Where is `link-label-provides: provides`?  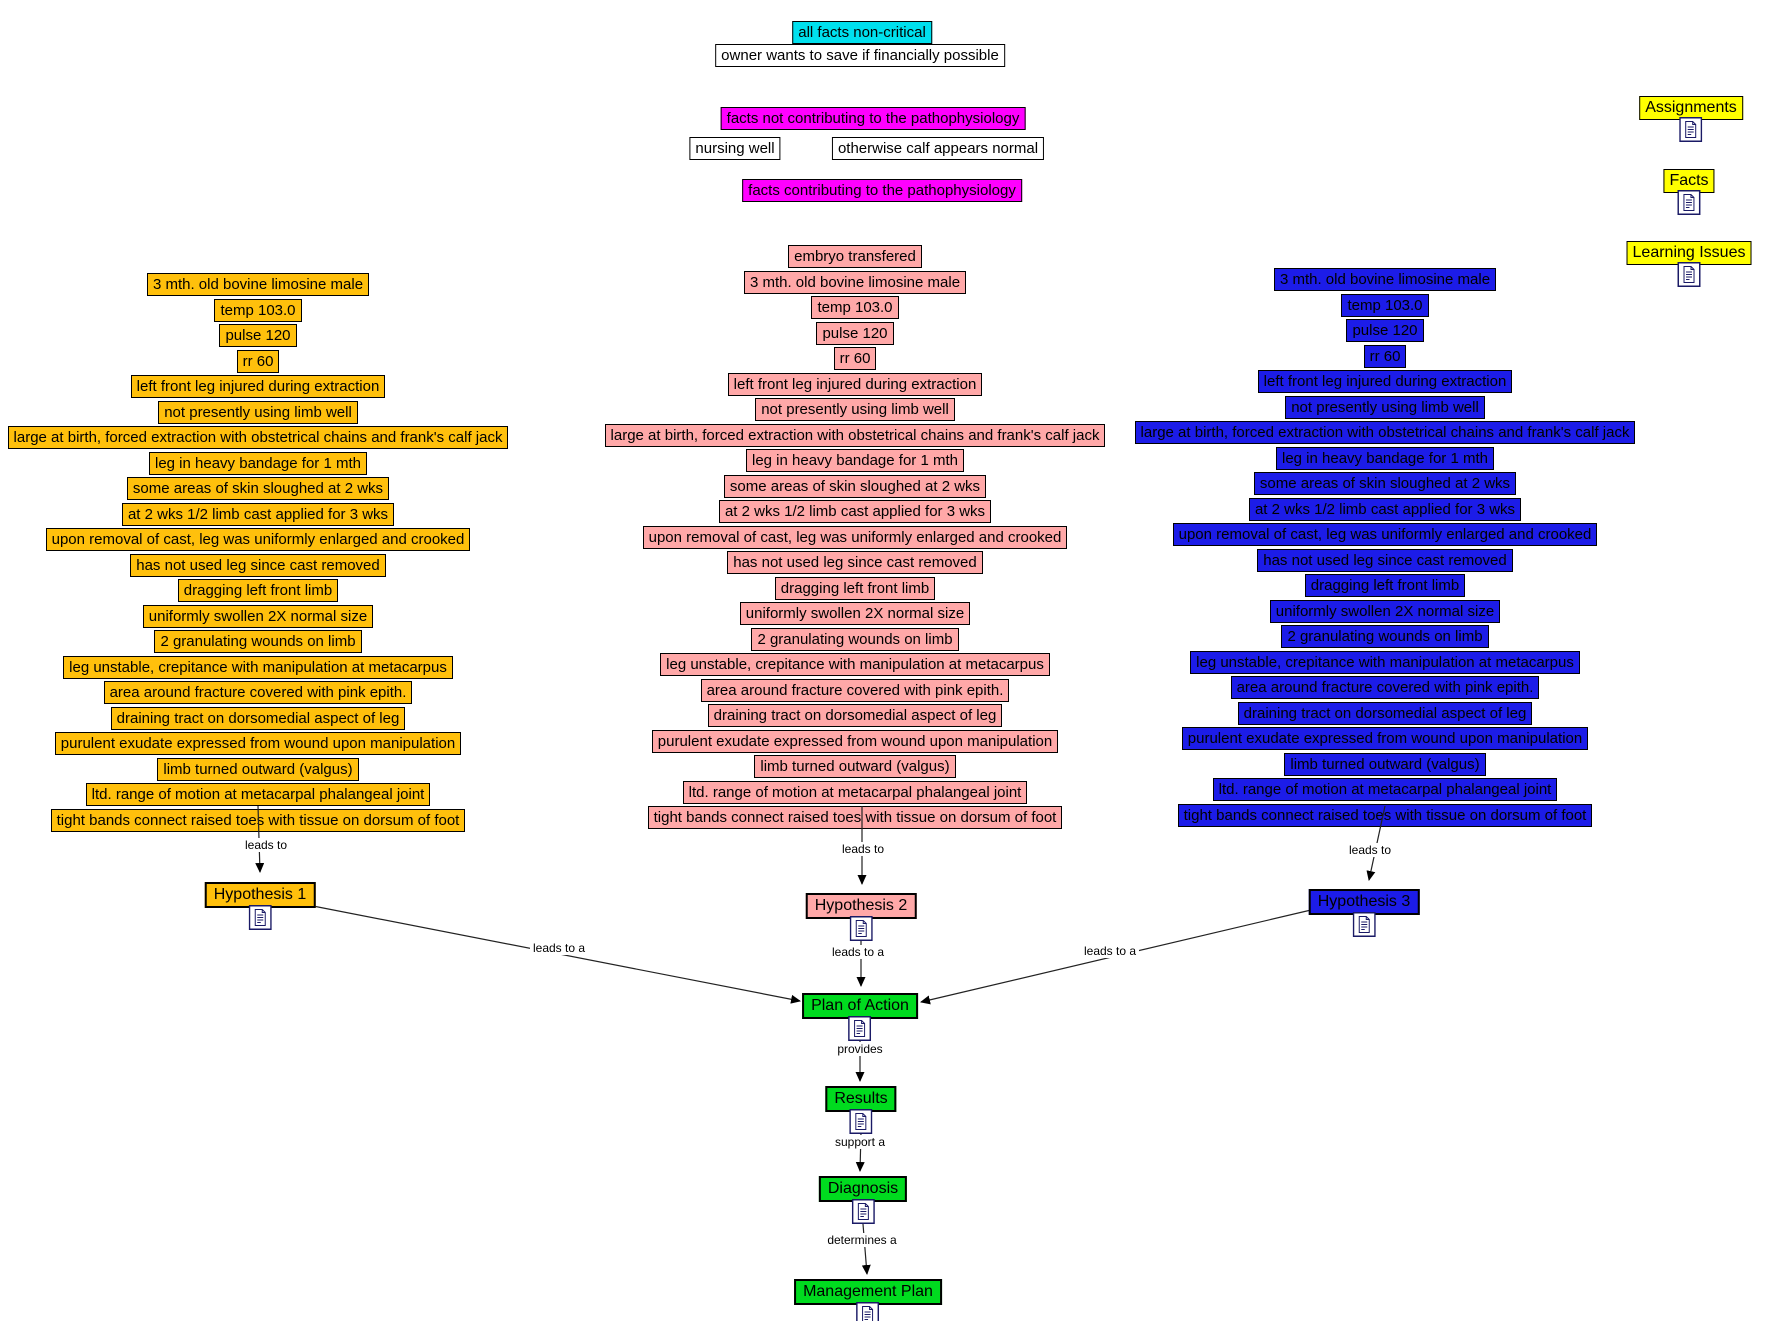
link-label-provides: provides is located at coordinates (860, 1049).